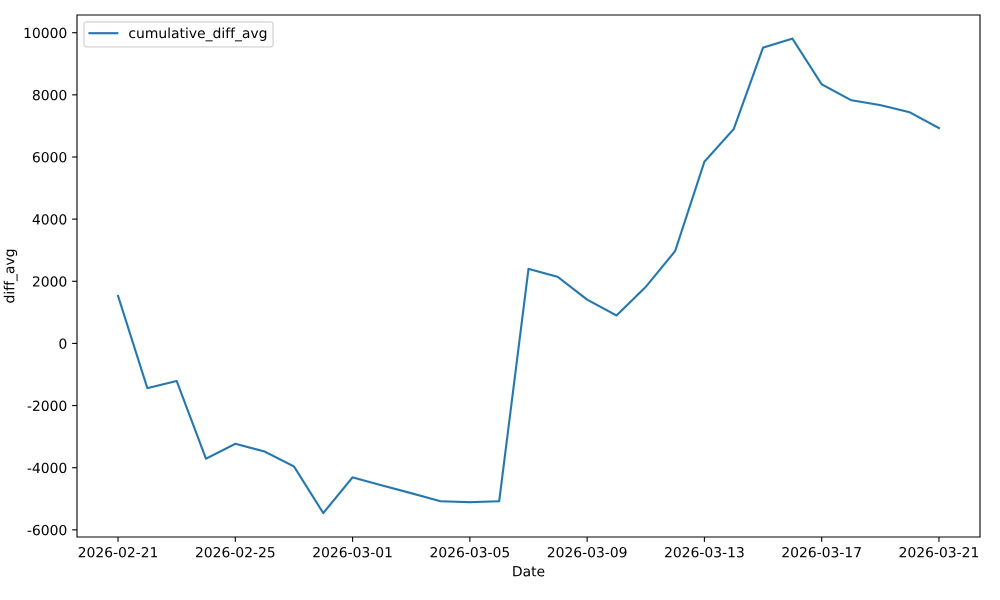 This screenshot has height=600, width=1000. What do you see at coordinates (49, 281) in the screenshot?
I see `y-tick-label: 2000` at bounding box center [49, 281].